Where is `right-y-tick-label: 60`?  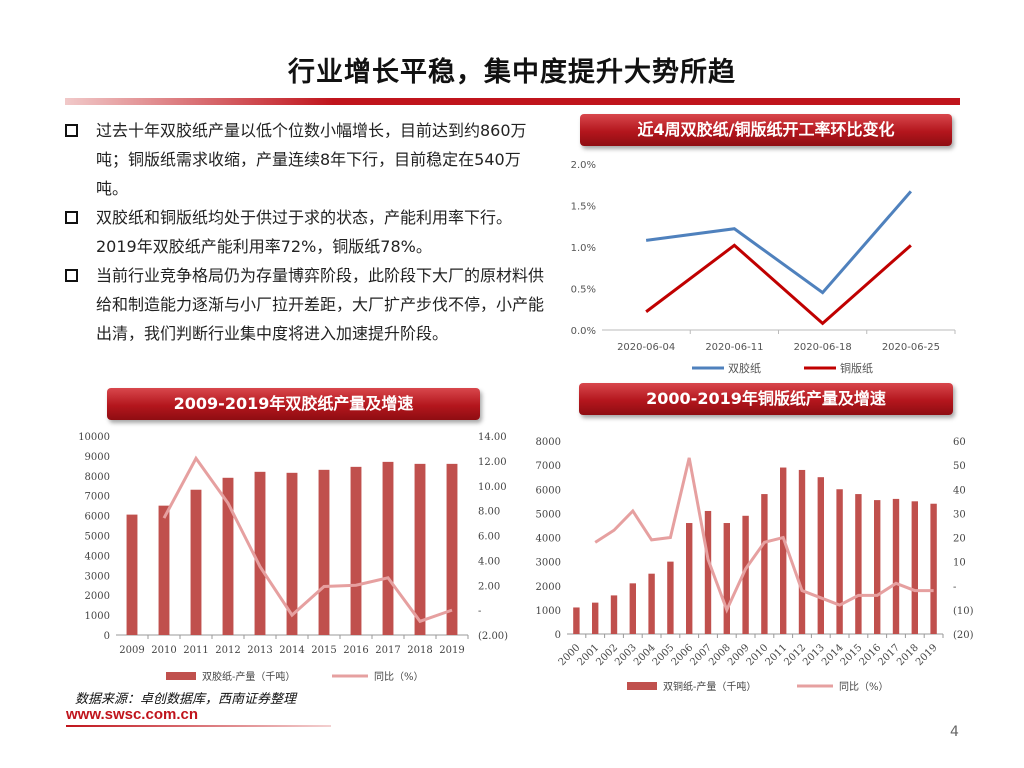
right-y-tick-label: 60 is located at coordinates (959, 442).